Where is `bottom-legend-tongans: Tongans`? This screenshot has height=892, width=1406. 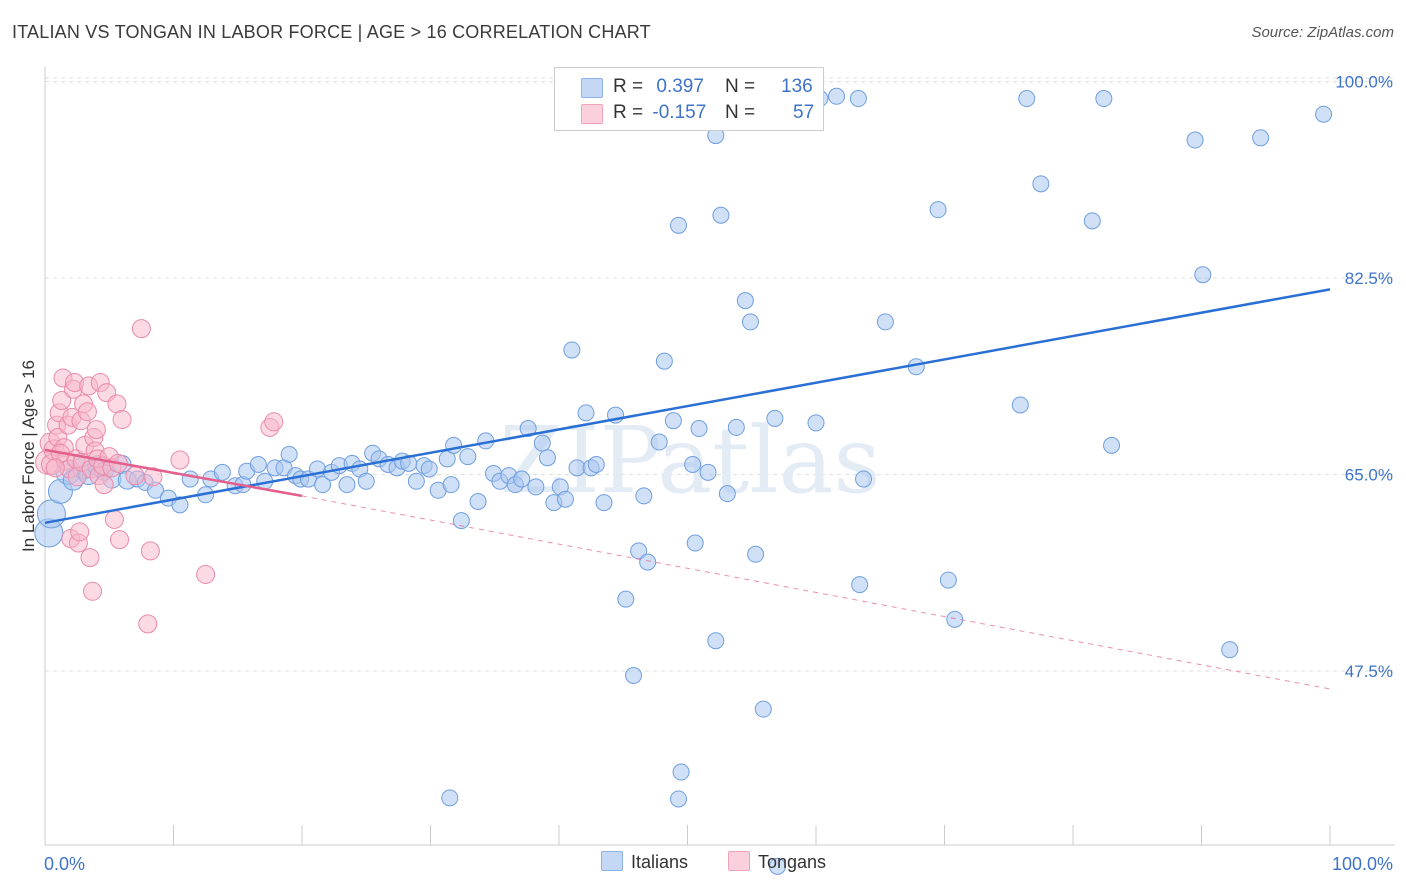
bottom-legend-tongans: Tongans is located at coordinates (777, 862).